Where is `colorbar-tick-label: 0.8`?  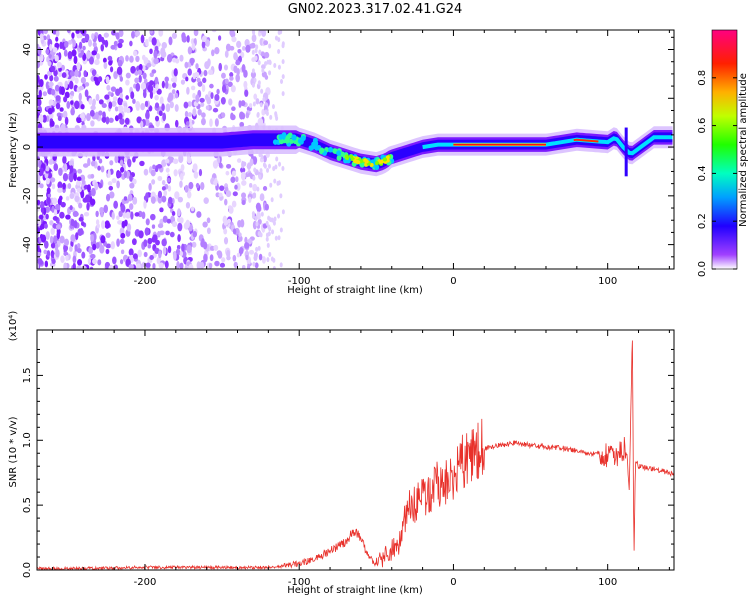 colorbar-tick-label: 0.8 is located at coordinates (702, 78).